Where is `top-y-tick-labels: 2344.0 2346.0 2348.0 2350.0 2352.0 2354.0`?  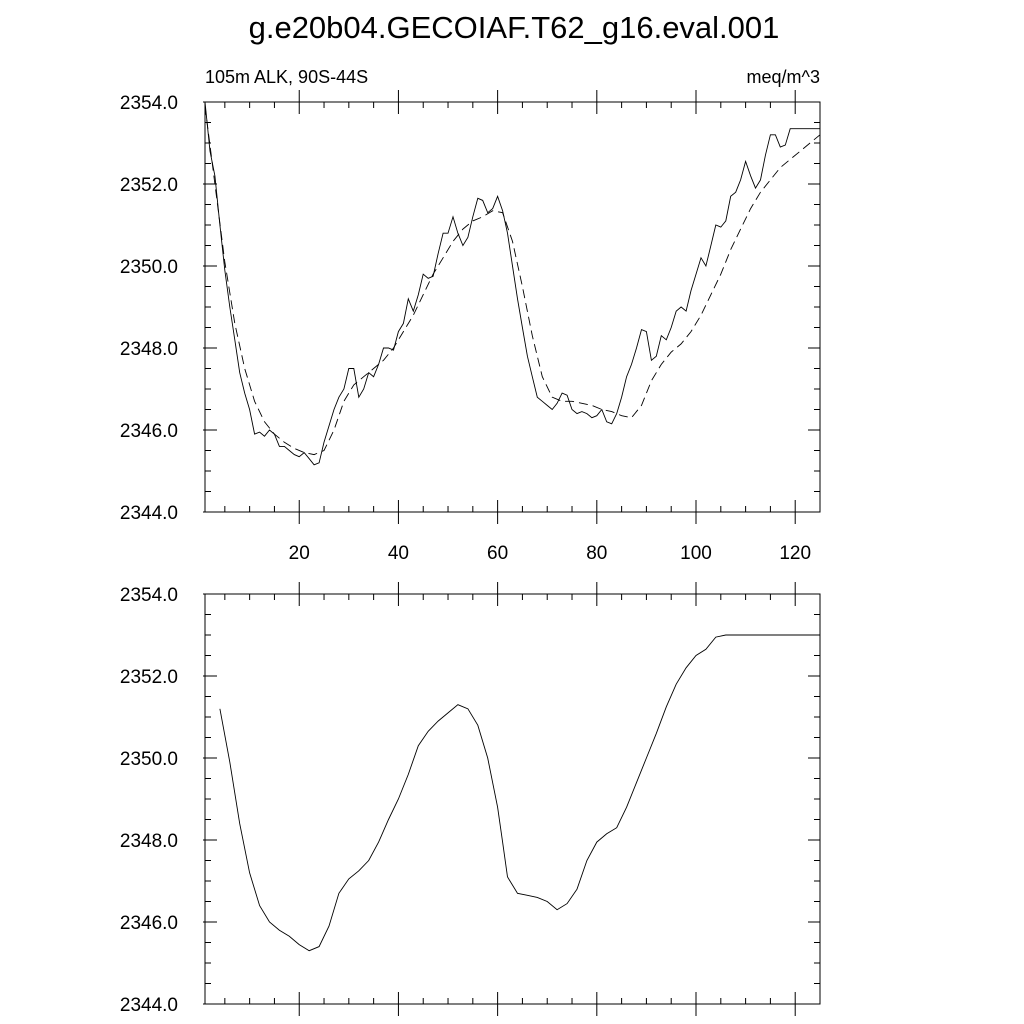
top-y-tick-labels: 2344.0 2346.0 2348.0 2350.0 2352.0 2354.0 is located at coordinates (149, 308).